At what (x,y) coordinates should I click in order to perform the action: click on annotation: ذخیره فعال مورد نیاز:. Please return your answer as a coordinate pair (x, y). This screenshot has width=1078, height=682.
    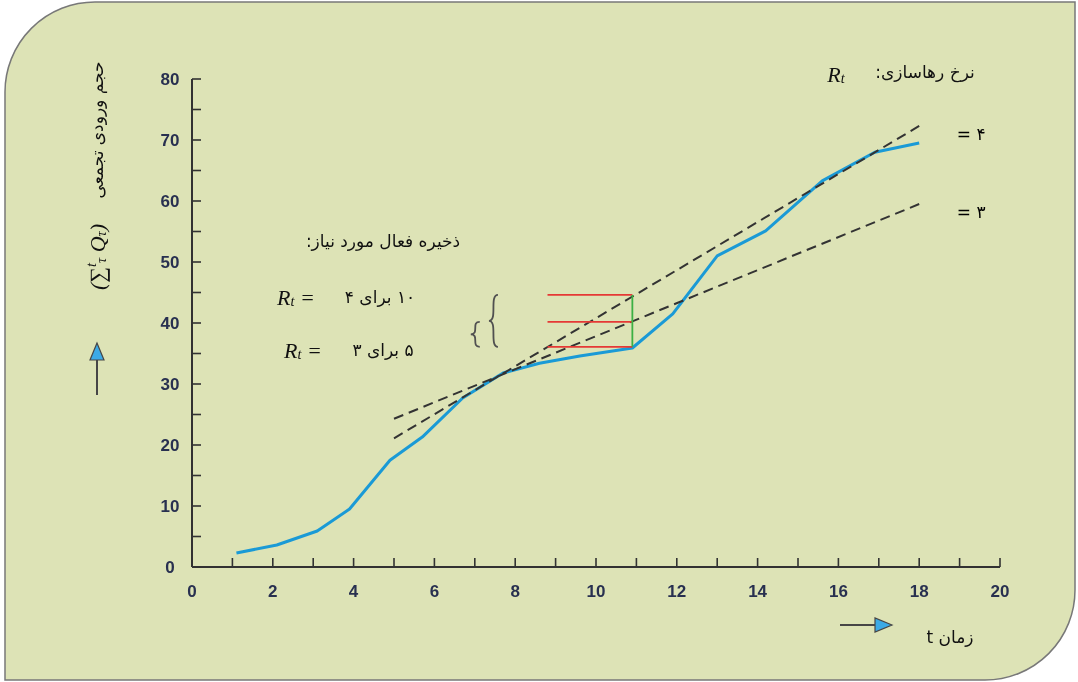
    Looking at the image, I should click on (383, 241).